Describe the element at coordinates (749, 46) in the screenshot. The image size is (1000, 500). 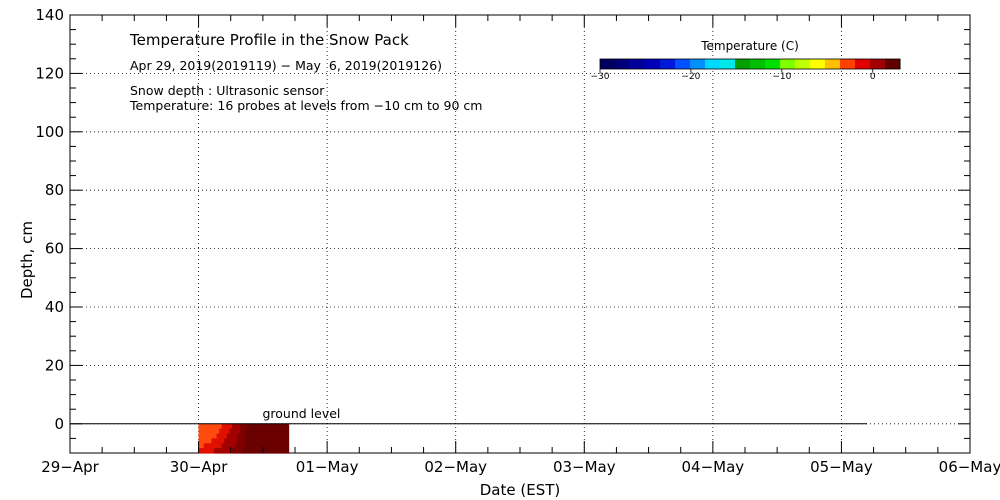
I see `colorbar-title: Temperature (C)` at that location.